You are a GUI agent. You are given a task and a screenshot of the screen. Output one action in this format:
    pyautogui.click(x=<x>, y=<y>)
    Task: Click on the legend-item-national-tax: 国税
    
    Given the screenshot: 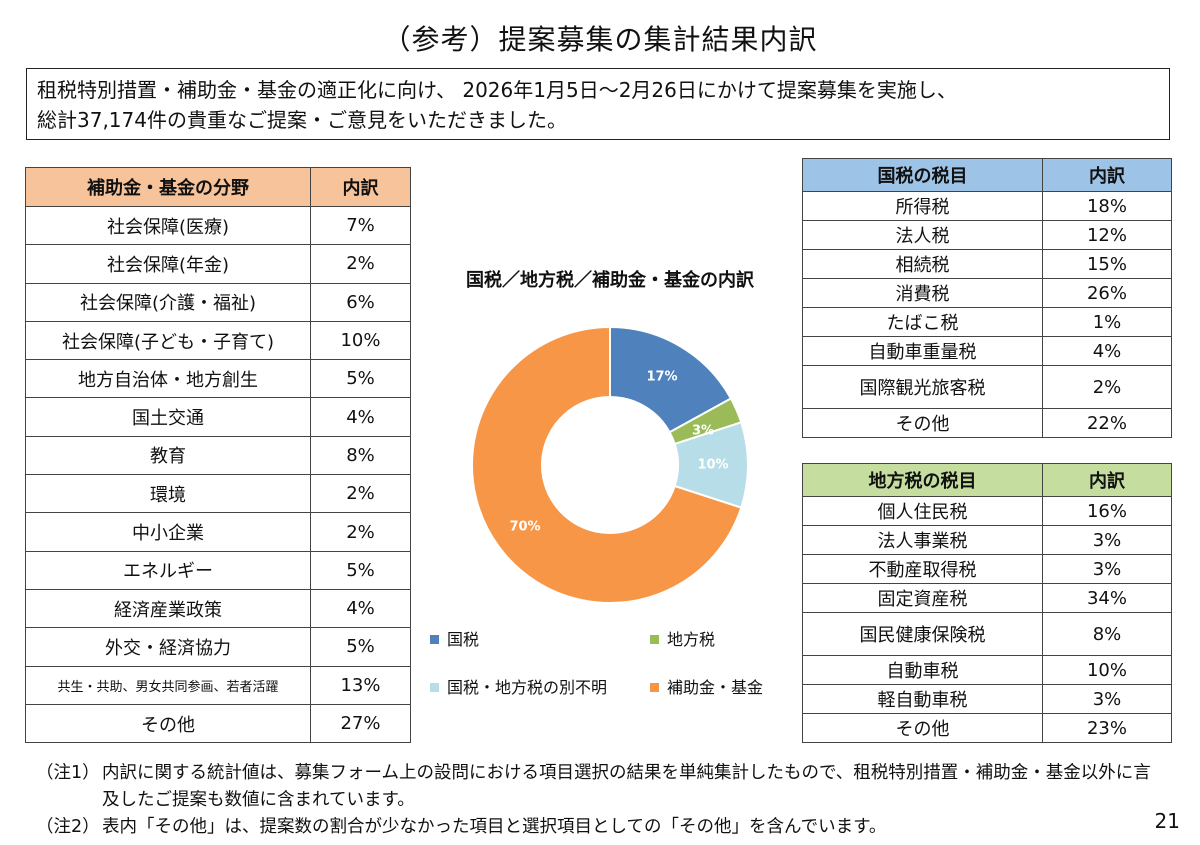 What is the action you would take?
    pyautogui.click(x=454, y=638)
    